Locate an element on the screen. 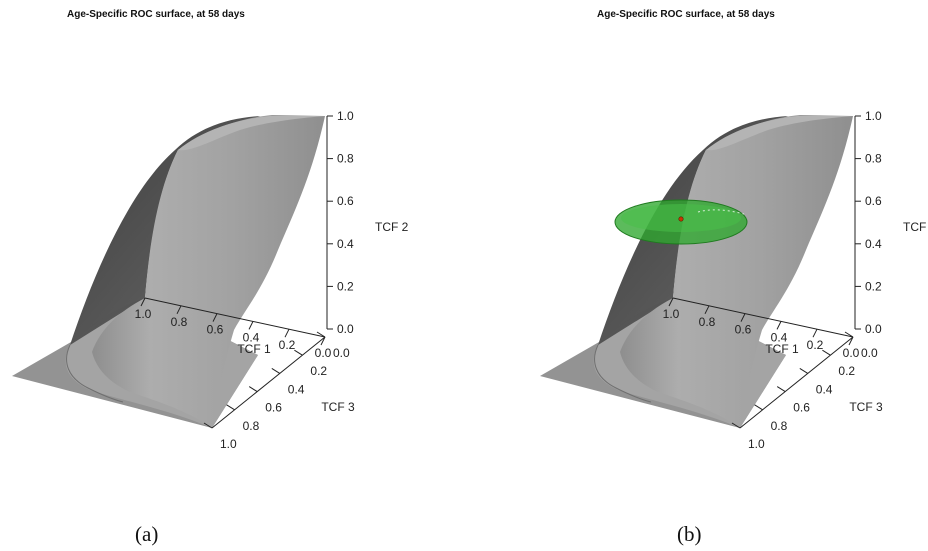  panel-caption: (b) is located at coordinates (689, 534).